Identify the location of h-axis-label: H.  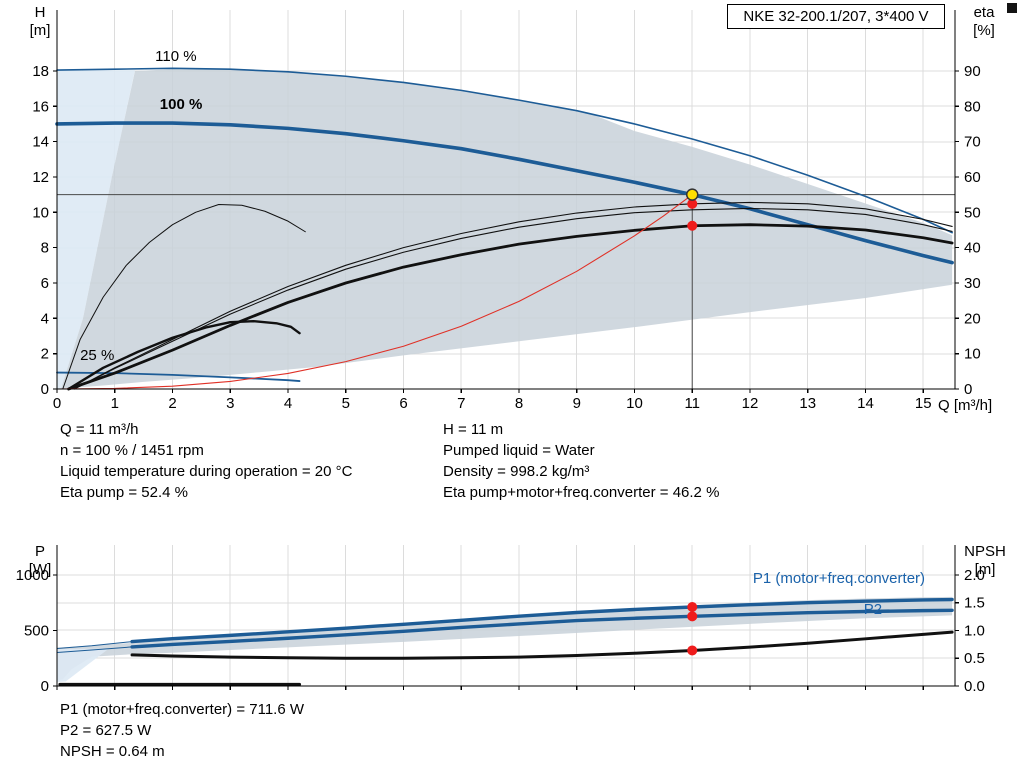
(40, 12).